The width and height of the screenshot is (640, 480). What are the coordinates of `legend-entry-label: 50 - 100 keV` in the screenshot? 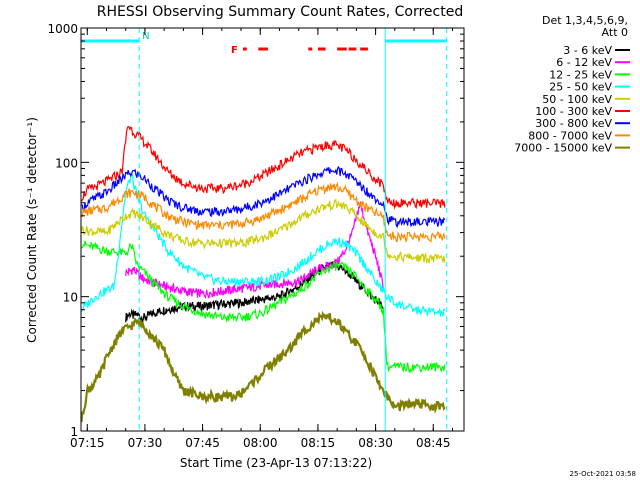 It's located at (577, 99).